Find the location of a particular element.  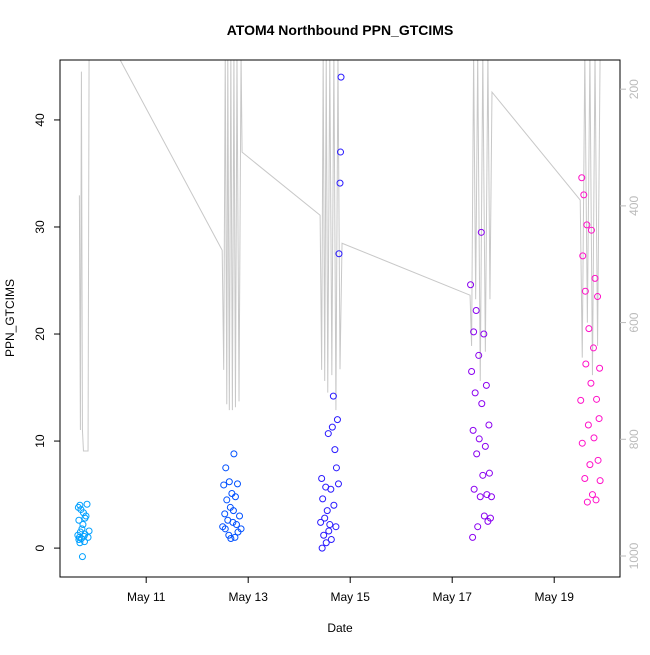

y2-tick-label: 200 is located at coordinates (634, 89).